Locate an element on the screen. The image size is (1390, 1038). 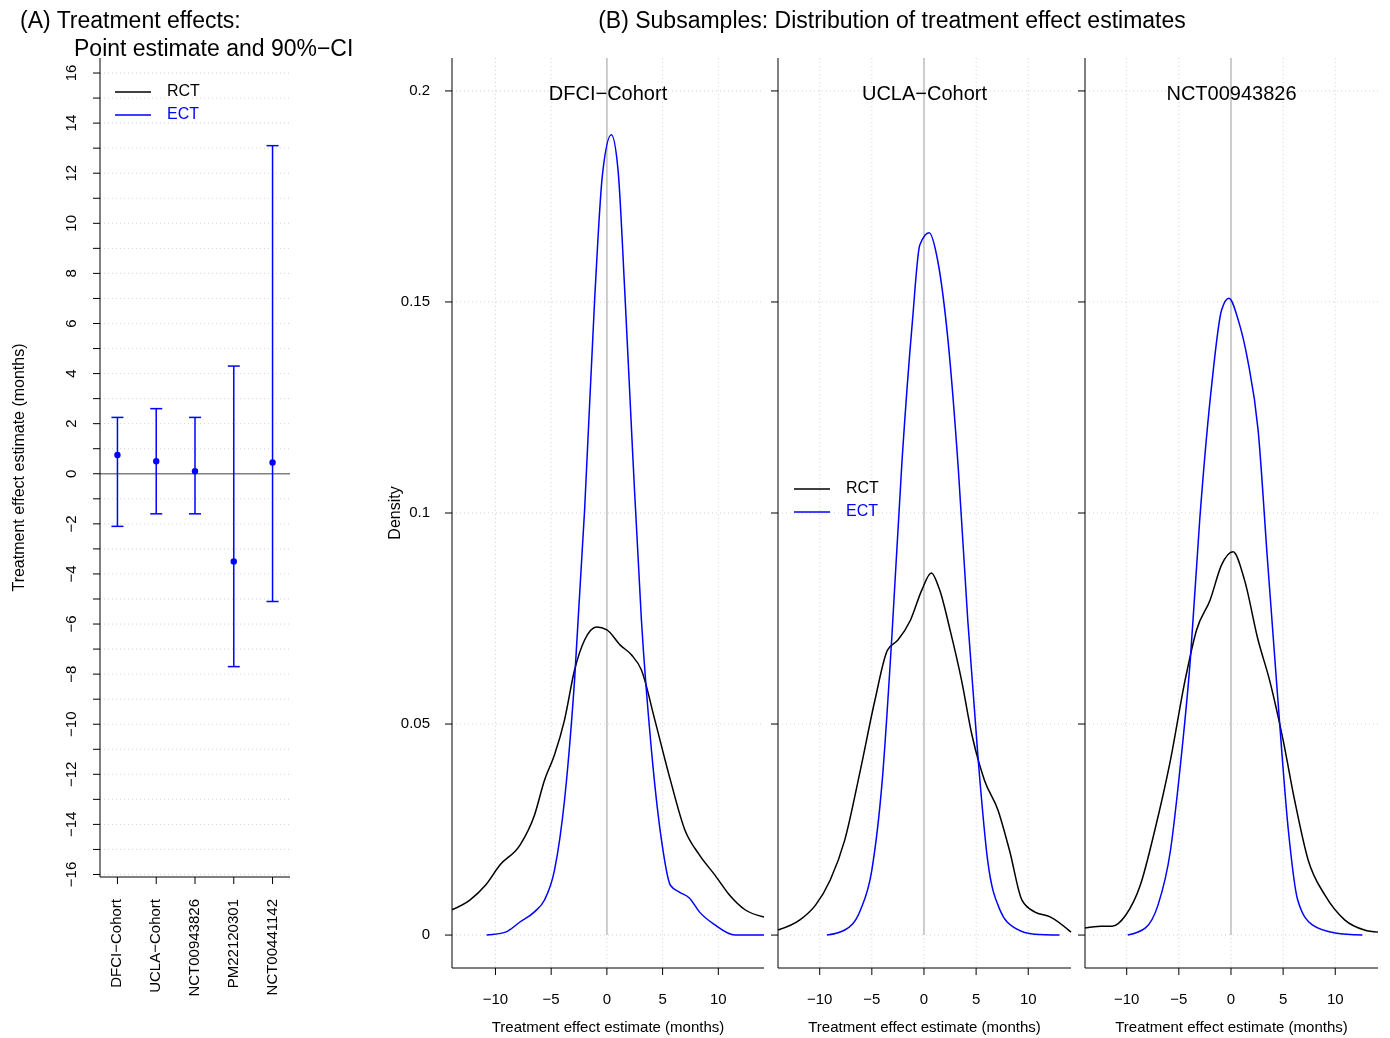
y-tick-label: −12 is located at coordinates (70, 774).